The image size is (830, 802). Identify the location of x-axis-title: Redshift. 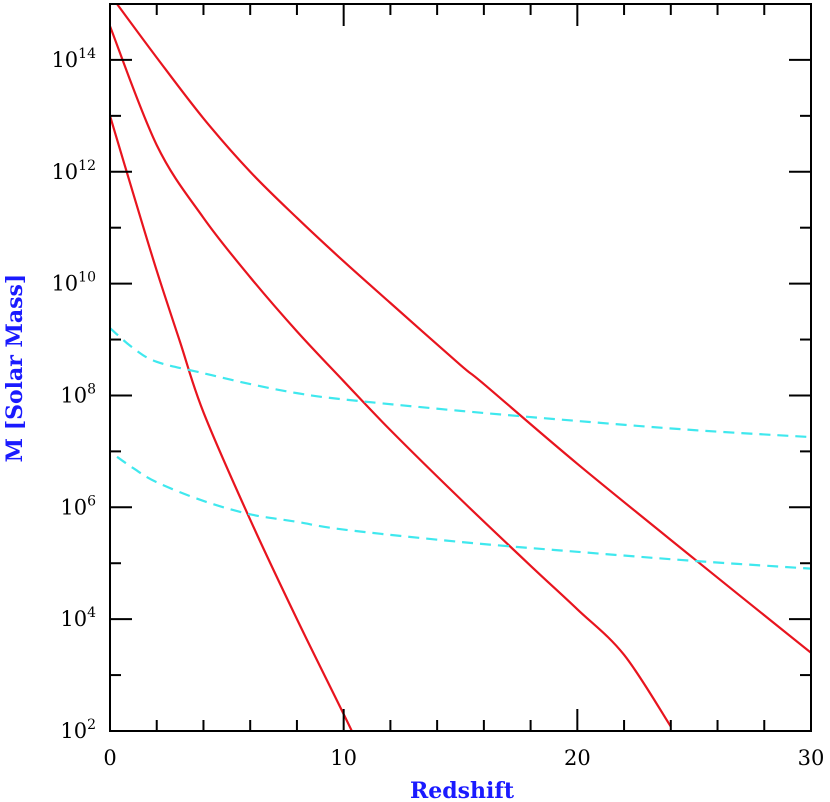
(462, 790).